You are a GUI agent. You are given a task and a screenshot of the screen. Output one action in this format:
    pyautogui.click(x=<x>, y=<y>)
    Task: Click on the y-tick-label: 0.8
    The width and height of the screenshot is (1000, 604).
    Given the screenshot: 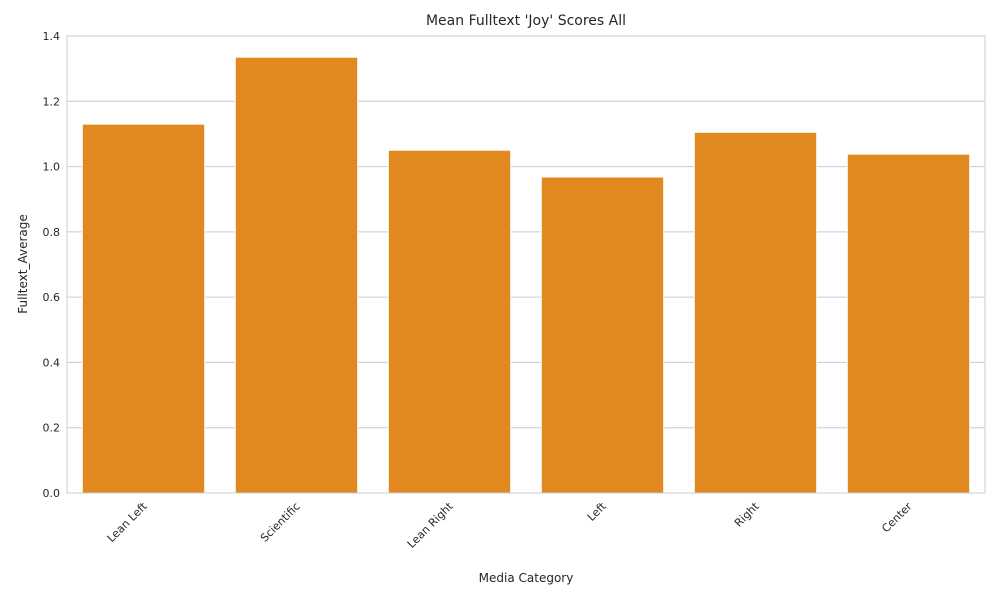 What is the action you would take?
    pyautogui.click(x=52, y=232)
    